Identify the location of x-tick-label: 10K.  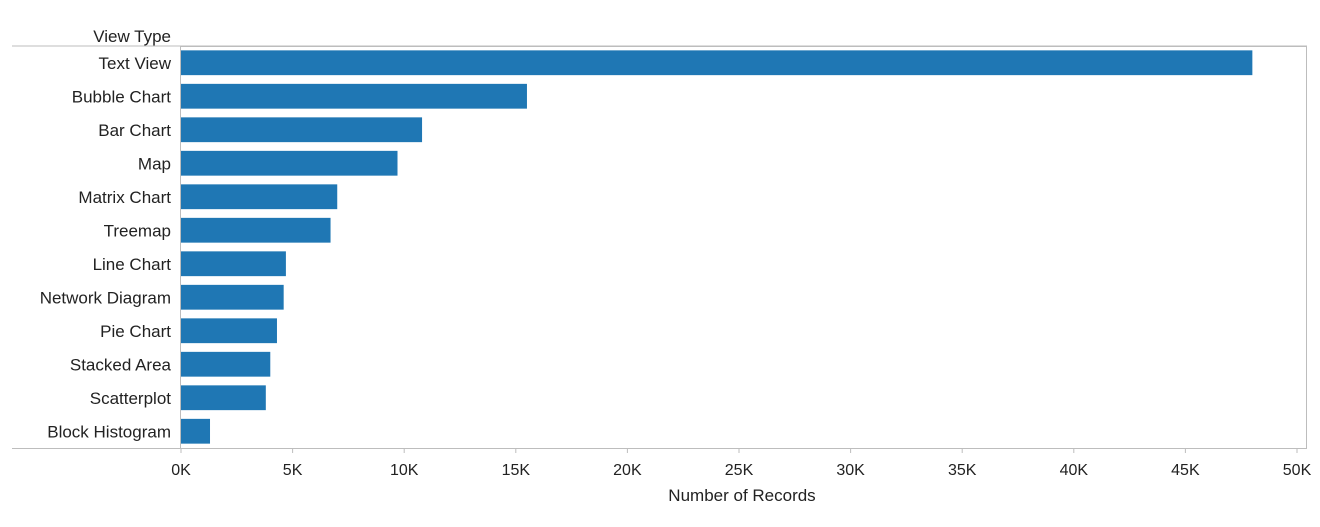
(404, 470).